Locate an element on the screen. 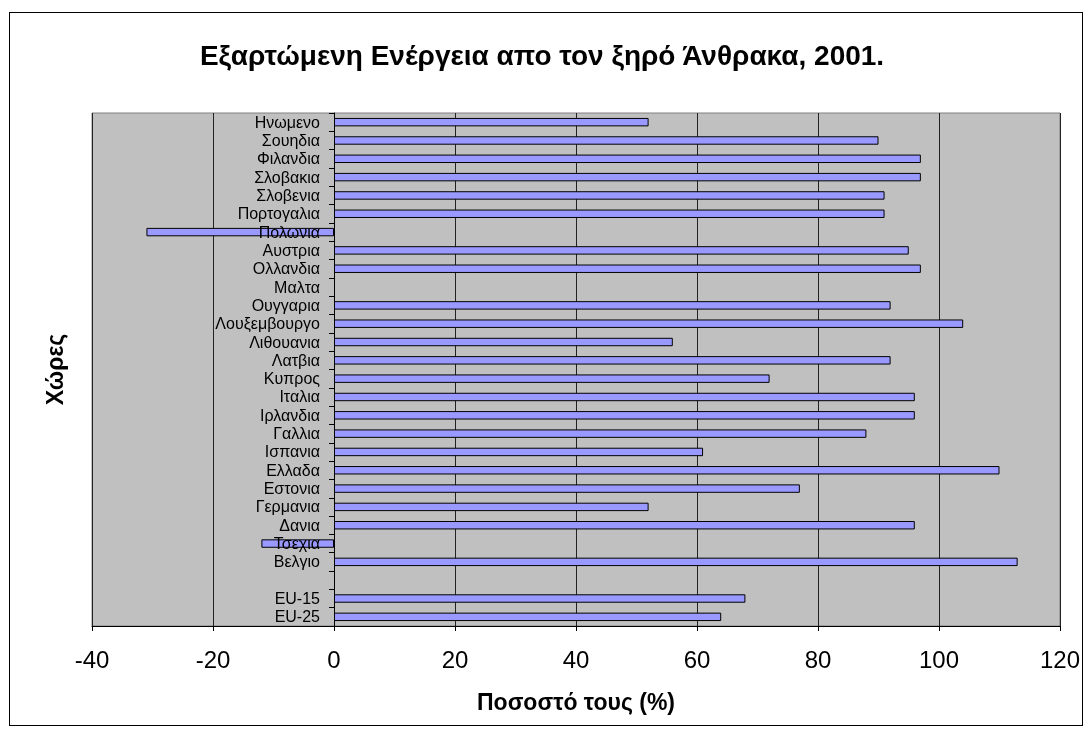 This screenshot has width=1084, height=735. x-tick-label: -20 is located at coordinates (213, 659).